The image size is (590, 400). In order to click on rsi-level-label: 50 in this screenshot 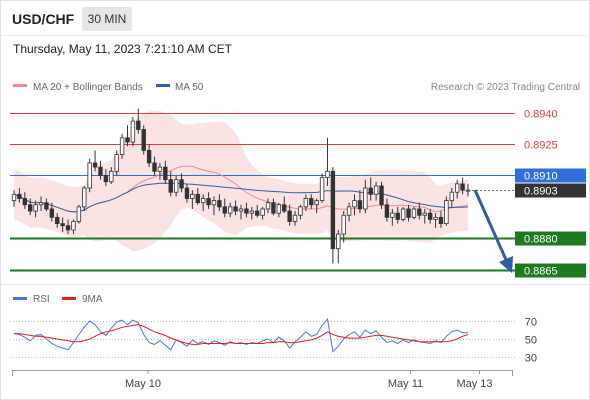, I will do `click(531, 341)`.